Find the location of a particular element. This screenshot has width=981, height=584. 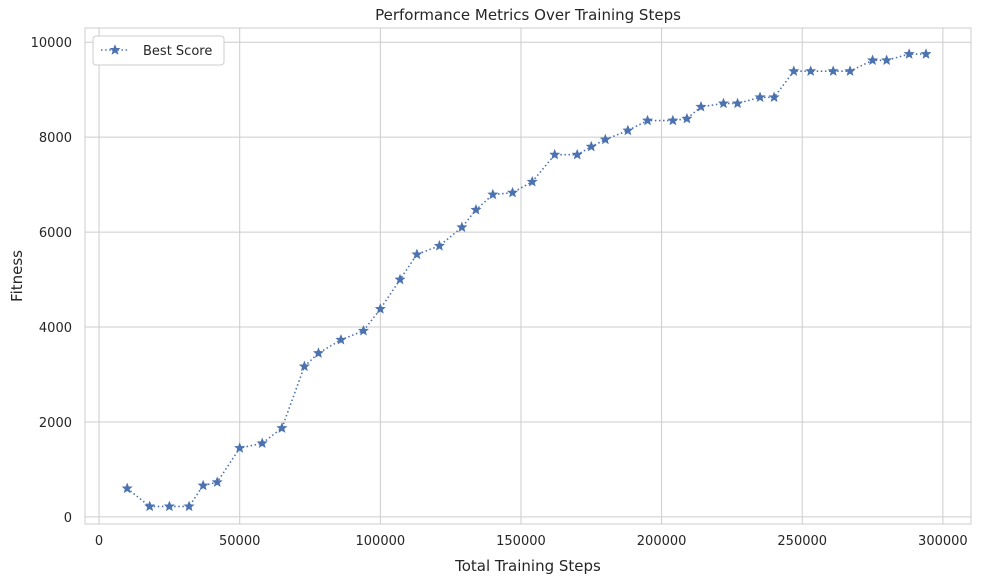

x-tick-label: 100000 is located at coordinates (381, 541).